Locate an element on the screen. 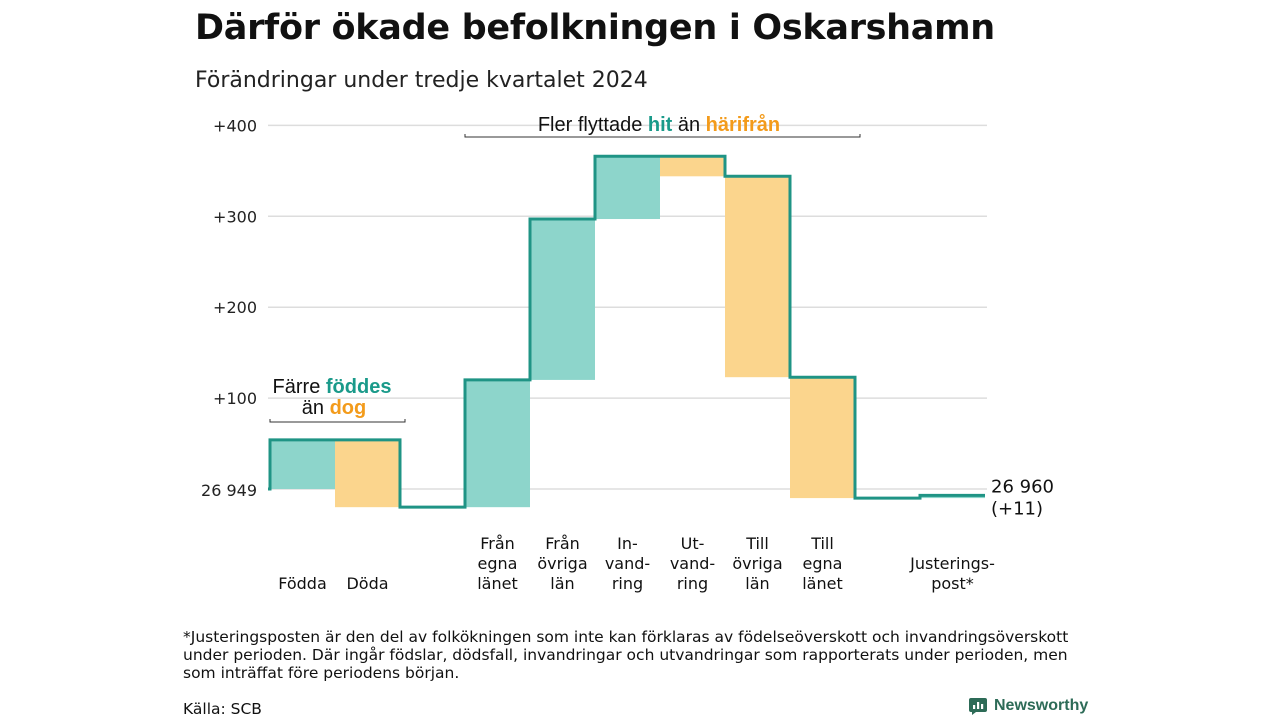  end-value-label: 26 960 is located at coordinates (1022, 486).